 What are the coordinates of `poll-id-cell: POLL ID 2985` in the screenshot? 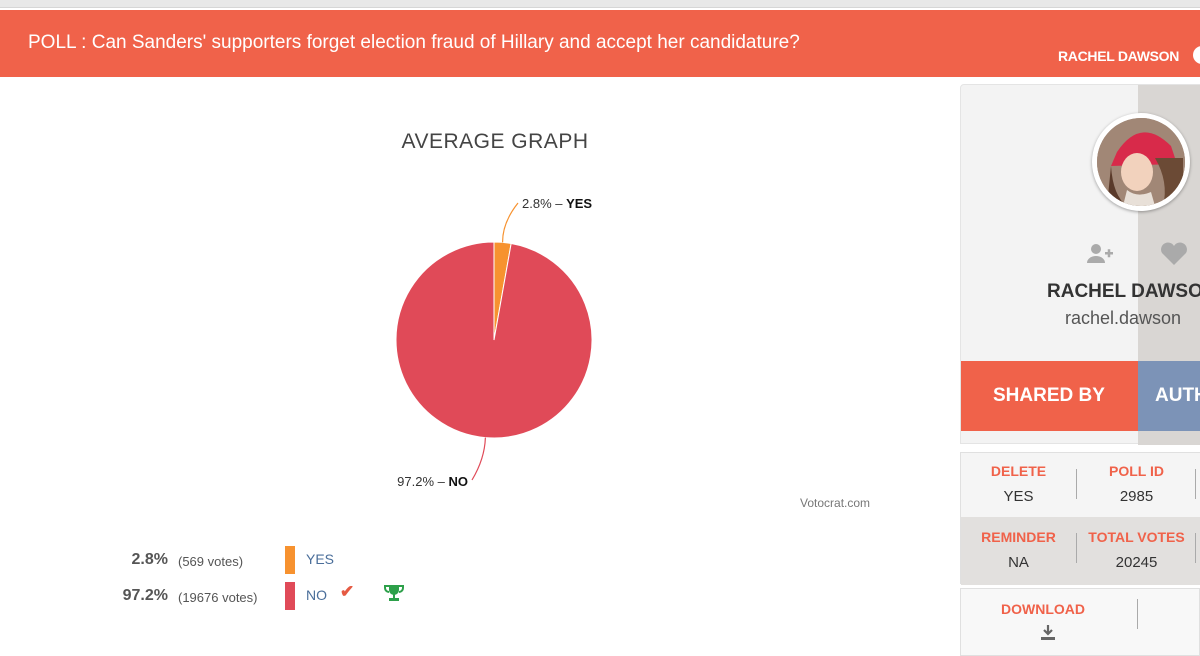 It's located at (1136, 484).